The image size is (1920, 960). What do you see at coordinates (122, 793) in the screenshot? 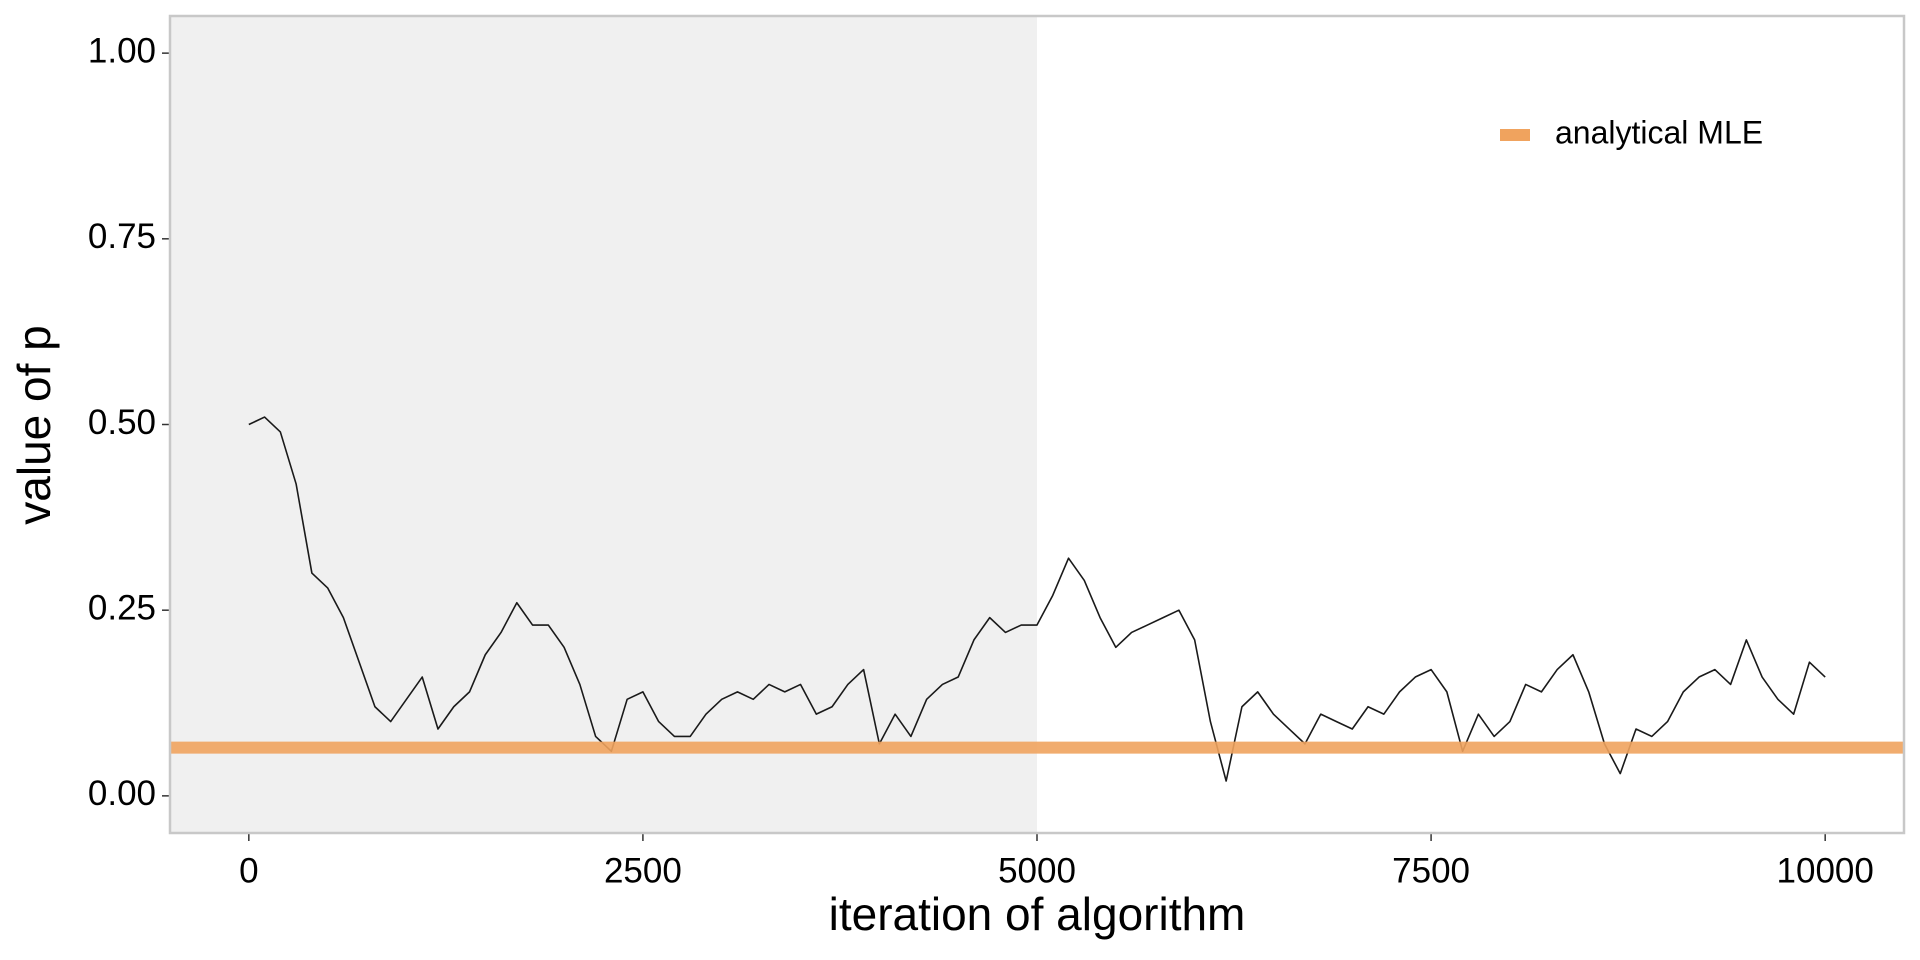
I see `y-tick-label: 0.00` at bounding box center [122, 793].